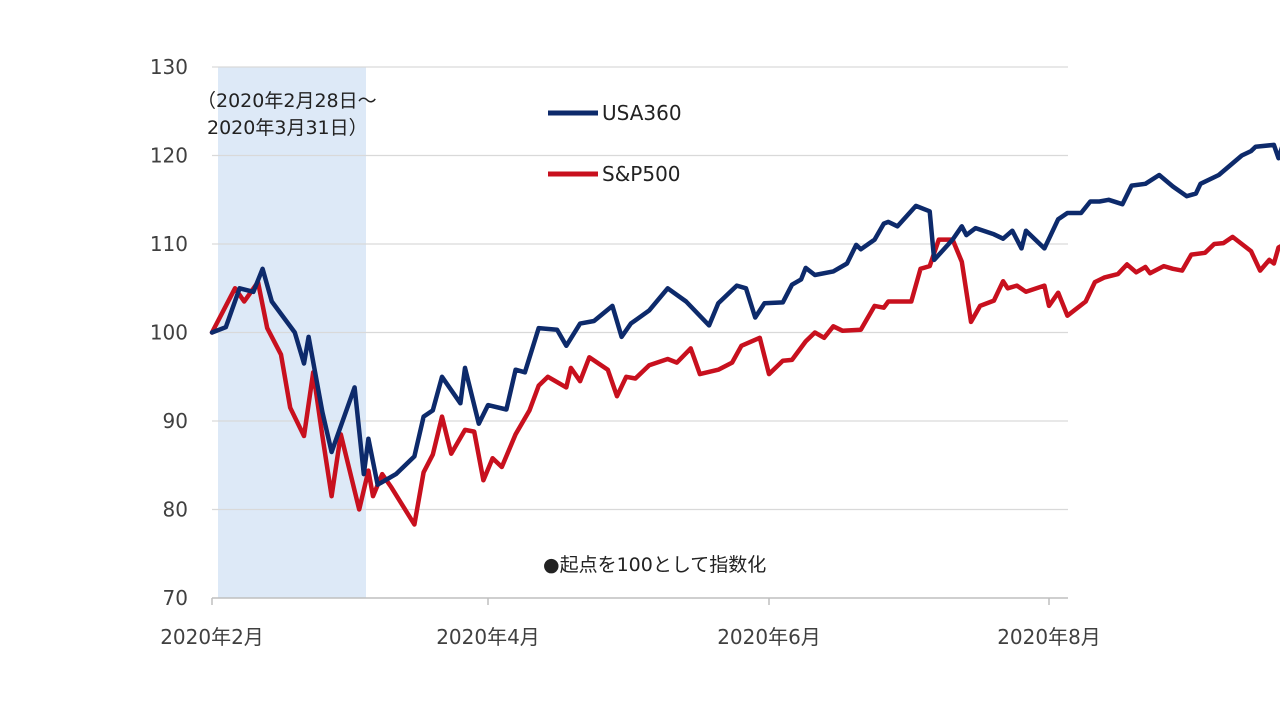 This screenshot has width=1280, height=720. I want to click on y-axis: 70 80 90 100 110 120 130, so click(169, 332).